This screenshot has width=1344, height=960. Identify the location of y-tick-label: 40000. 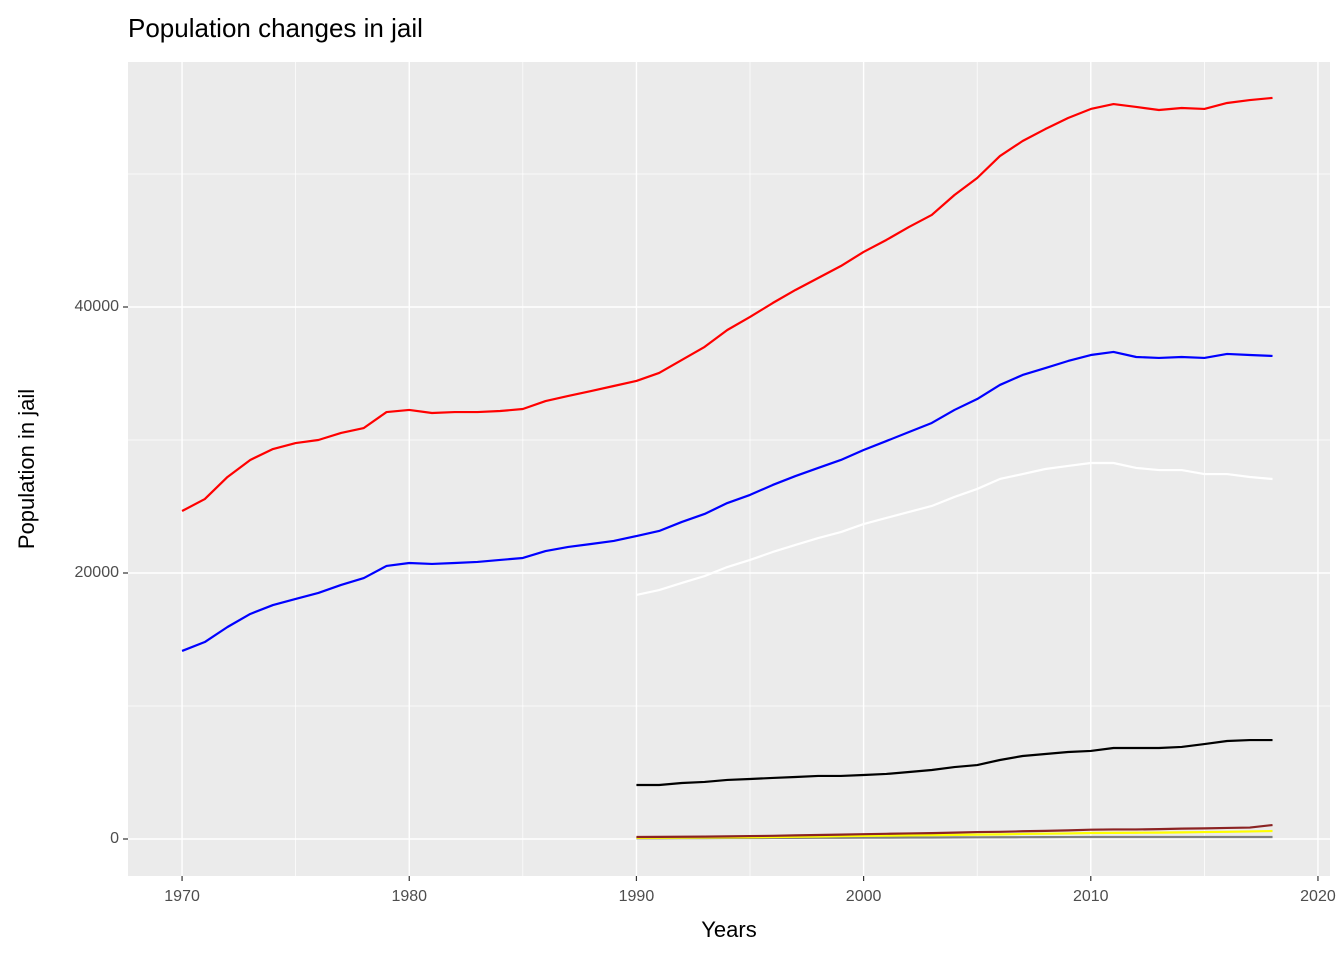
(97, 306).